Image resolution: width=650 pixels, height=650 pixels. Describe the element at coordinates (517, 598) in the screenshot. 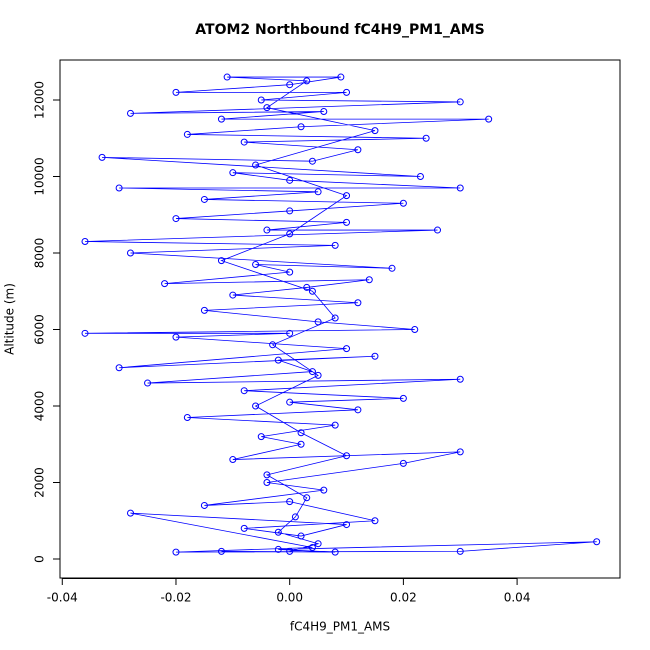

I see `x-tick-label: 0.04` at that location.